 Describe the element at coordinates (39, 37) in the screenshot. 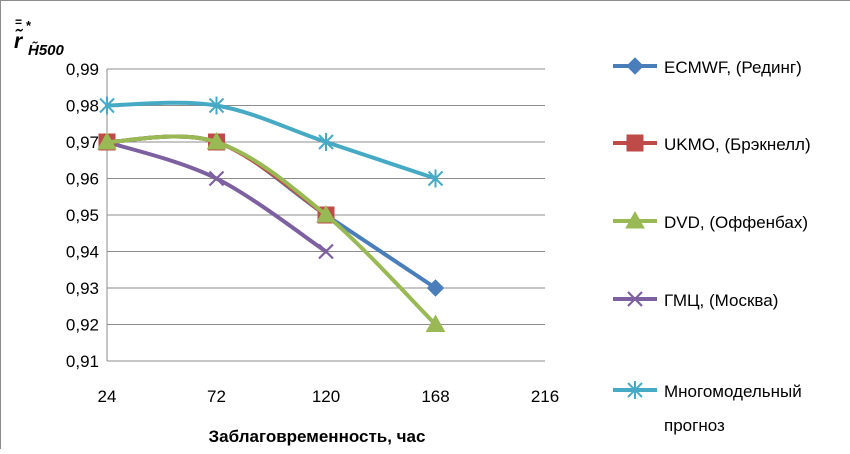

I see `y-axis-title: r̃ = * H̃500` at that location.